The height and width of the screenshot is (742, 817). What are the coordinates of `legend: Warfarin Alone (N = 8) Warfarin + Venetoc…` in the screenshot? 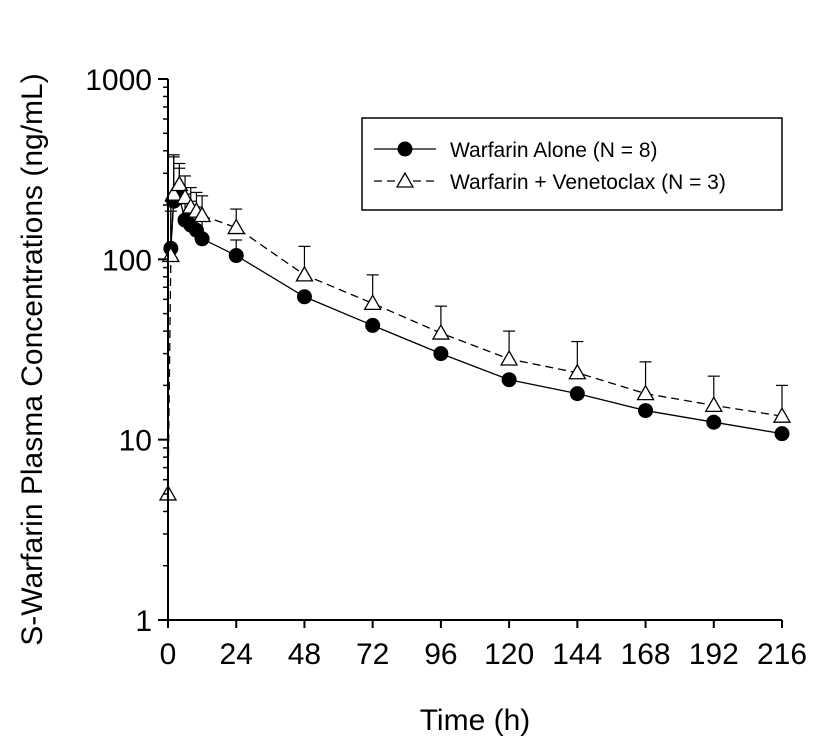 It's located at (572, 164).